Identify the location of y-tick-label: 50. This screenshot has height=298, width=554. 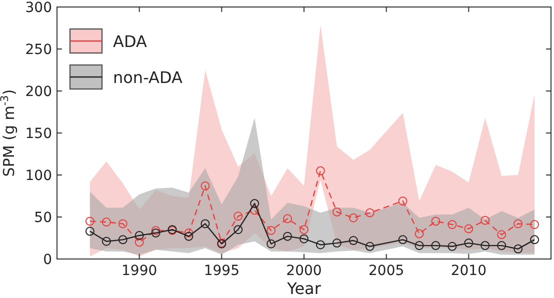
(43, 218).